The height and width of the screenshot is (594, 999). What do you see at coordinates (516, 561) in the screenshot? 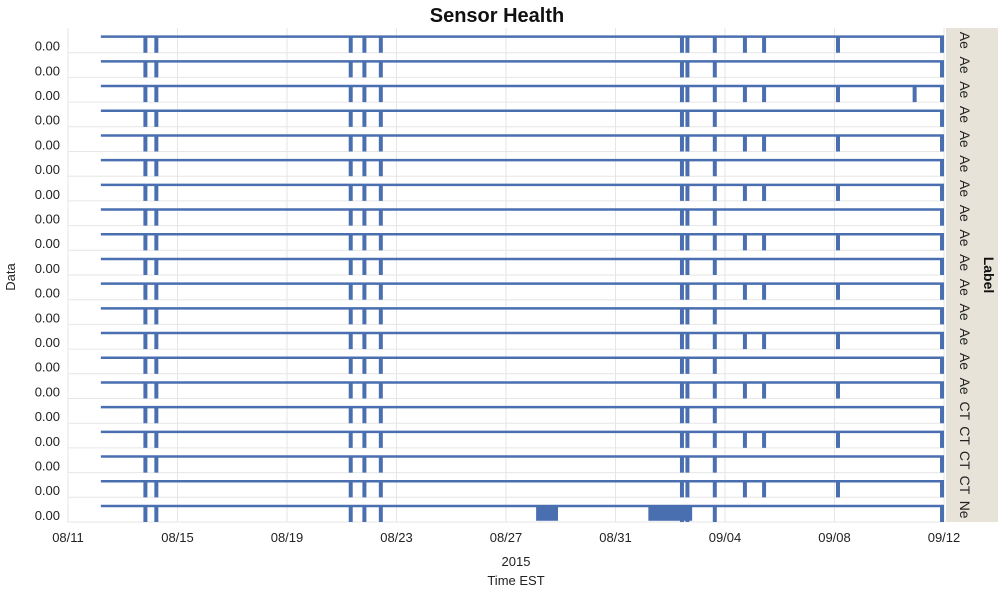
I see `x-axis-sublabel: 2015` at bounding box center [516, 561].